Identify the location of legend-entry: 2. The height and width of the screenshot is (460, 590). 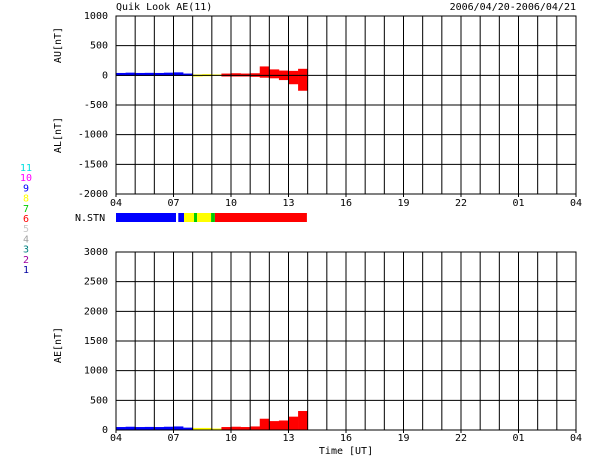
(26, 260).